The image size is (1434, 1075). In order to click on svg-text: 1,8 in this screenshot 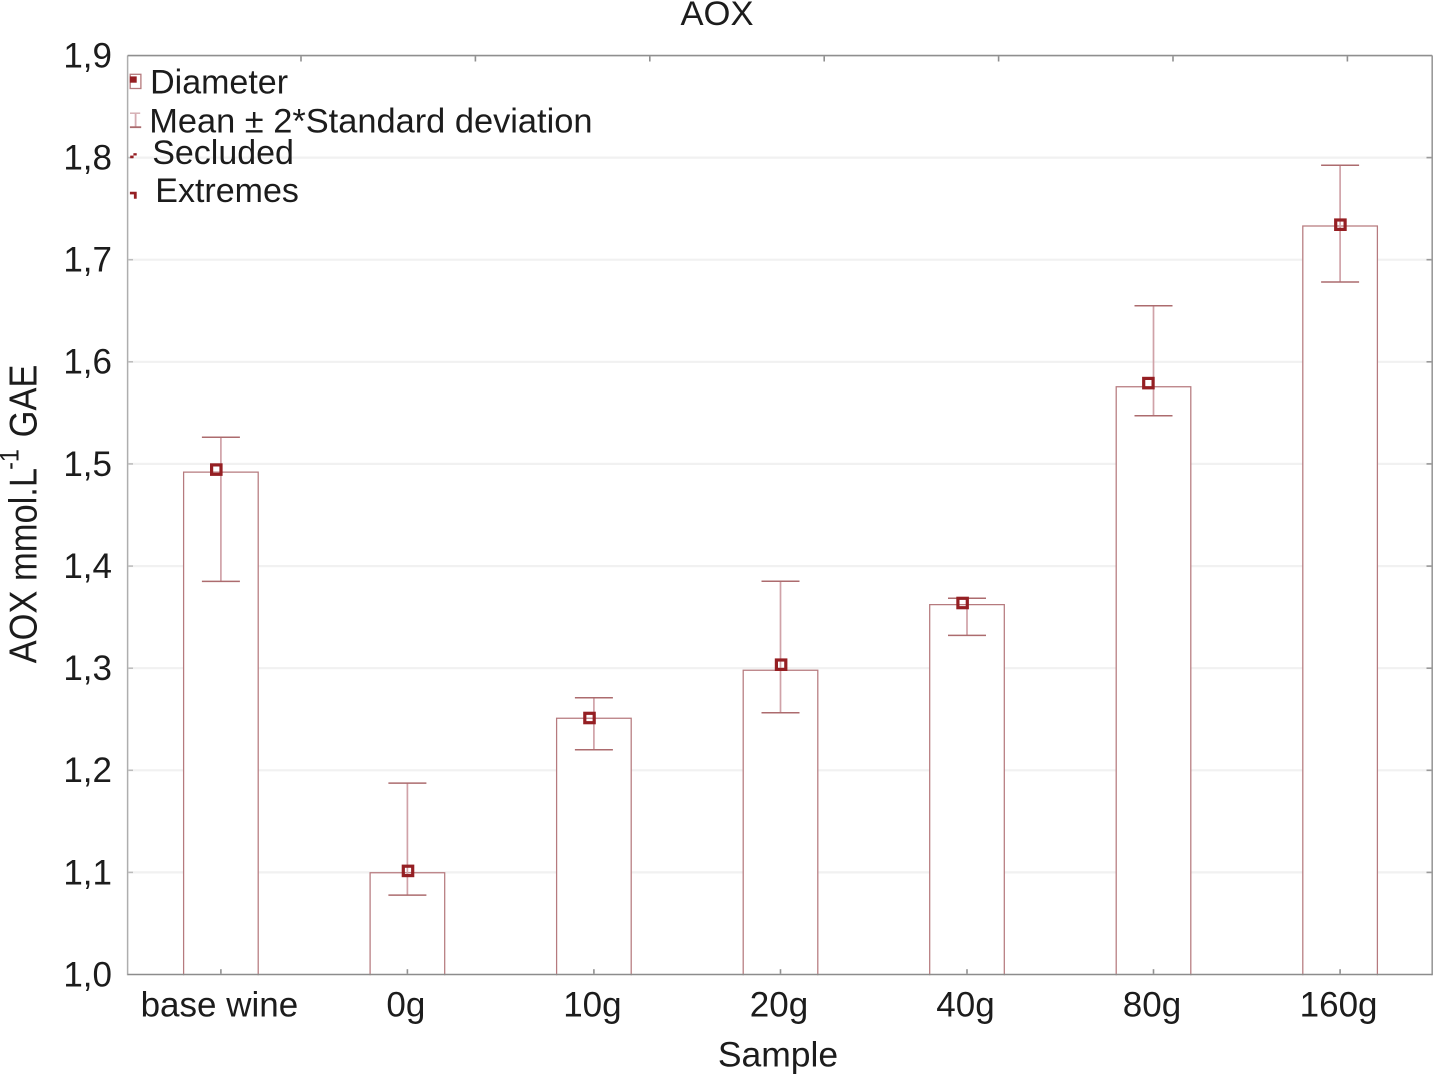, I will do `click(87, 158)`.